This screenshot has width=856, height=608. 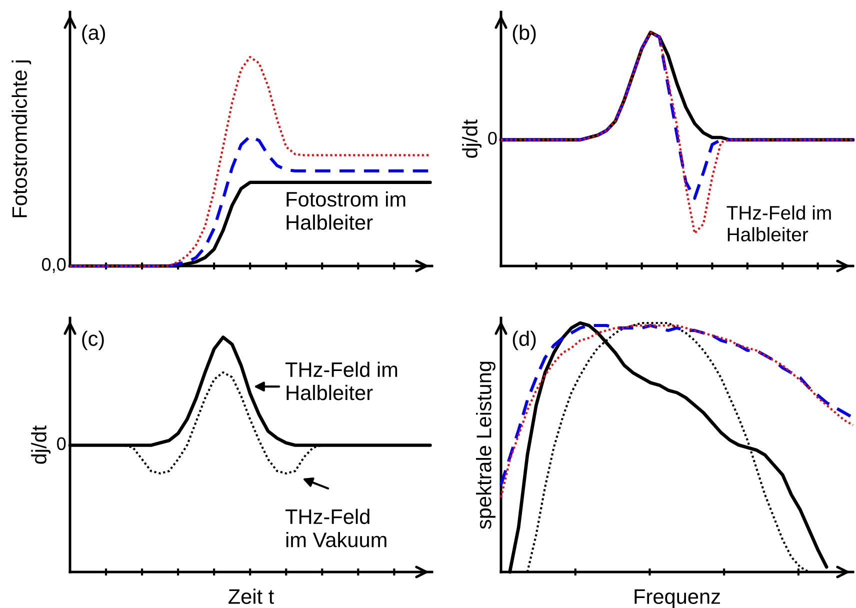 I want to click on chart-title: (b), so click(x=524, y=34).